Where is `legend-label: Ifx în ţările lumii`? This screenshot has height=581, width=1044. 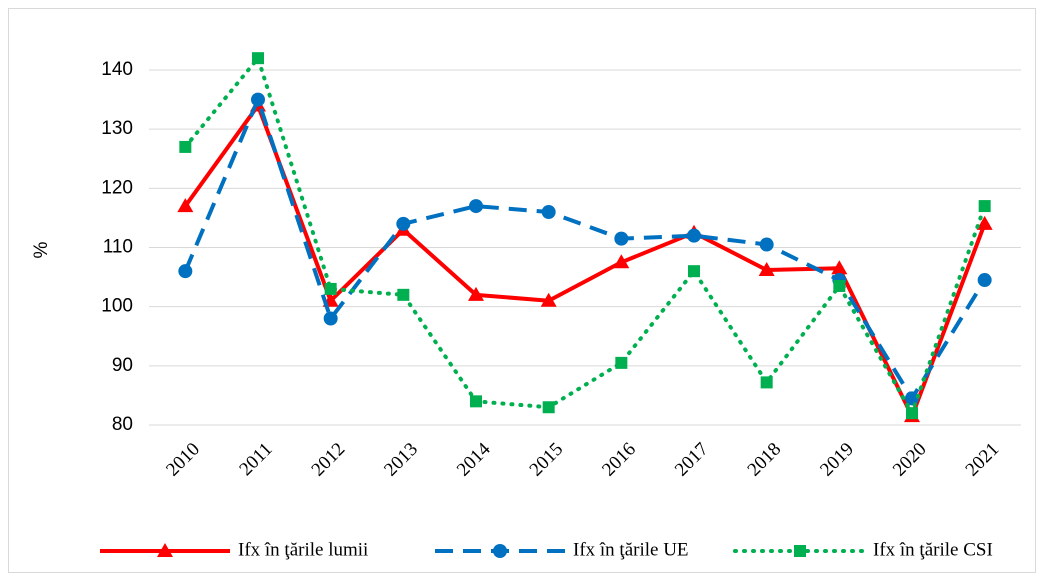 legend-label: Ifx în ţările lumii is located at coordinates (303, 549).